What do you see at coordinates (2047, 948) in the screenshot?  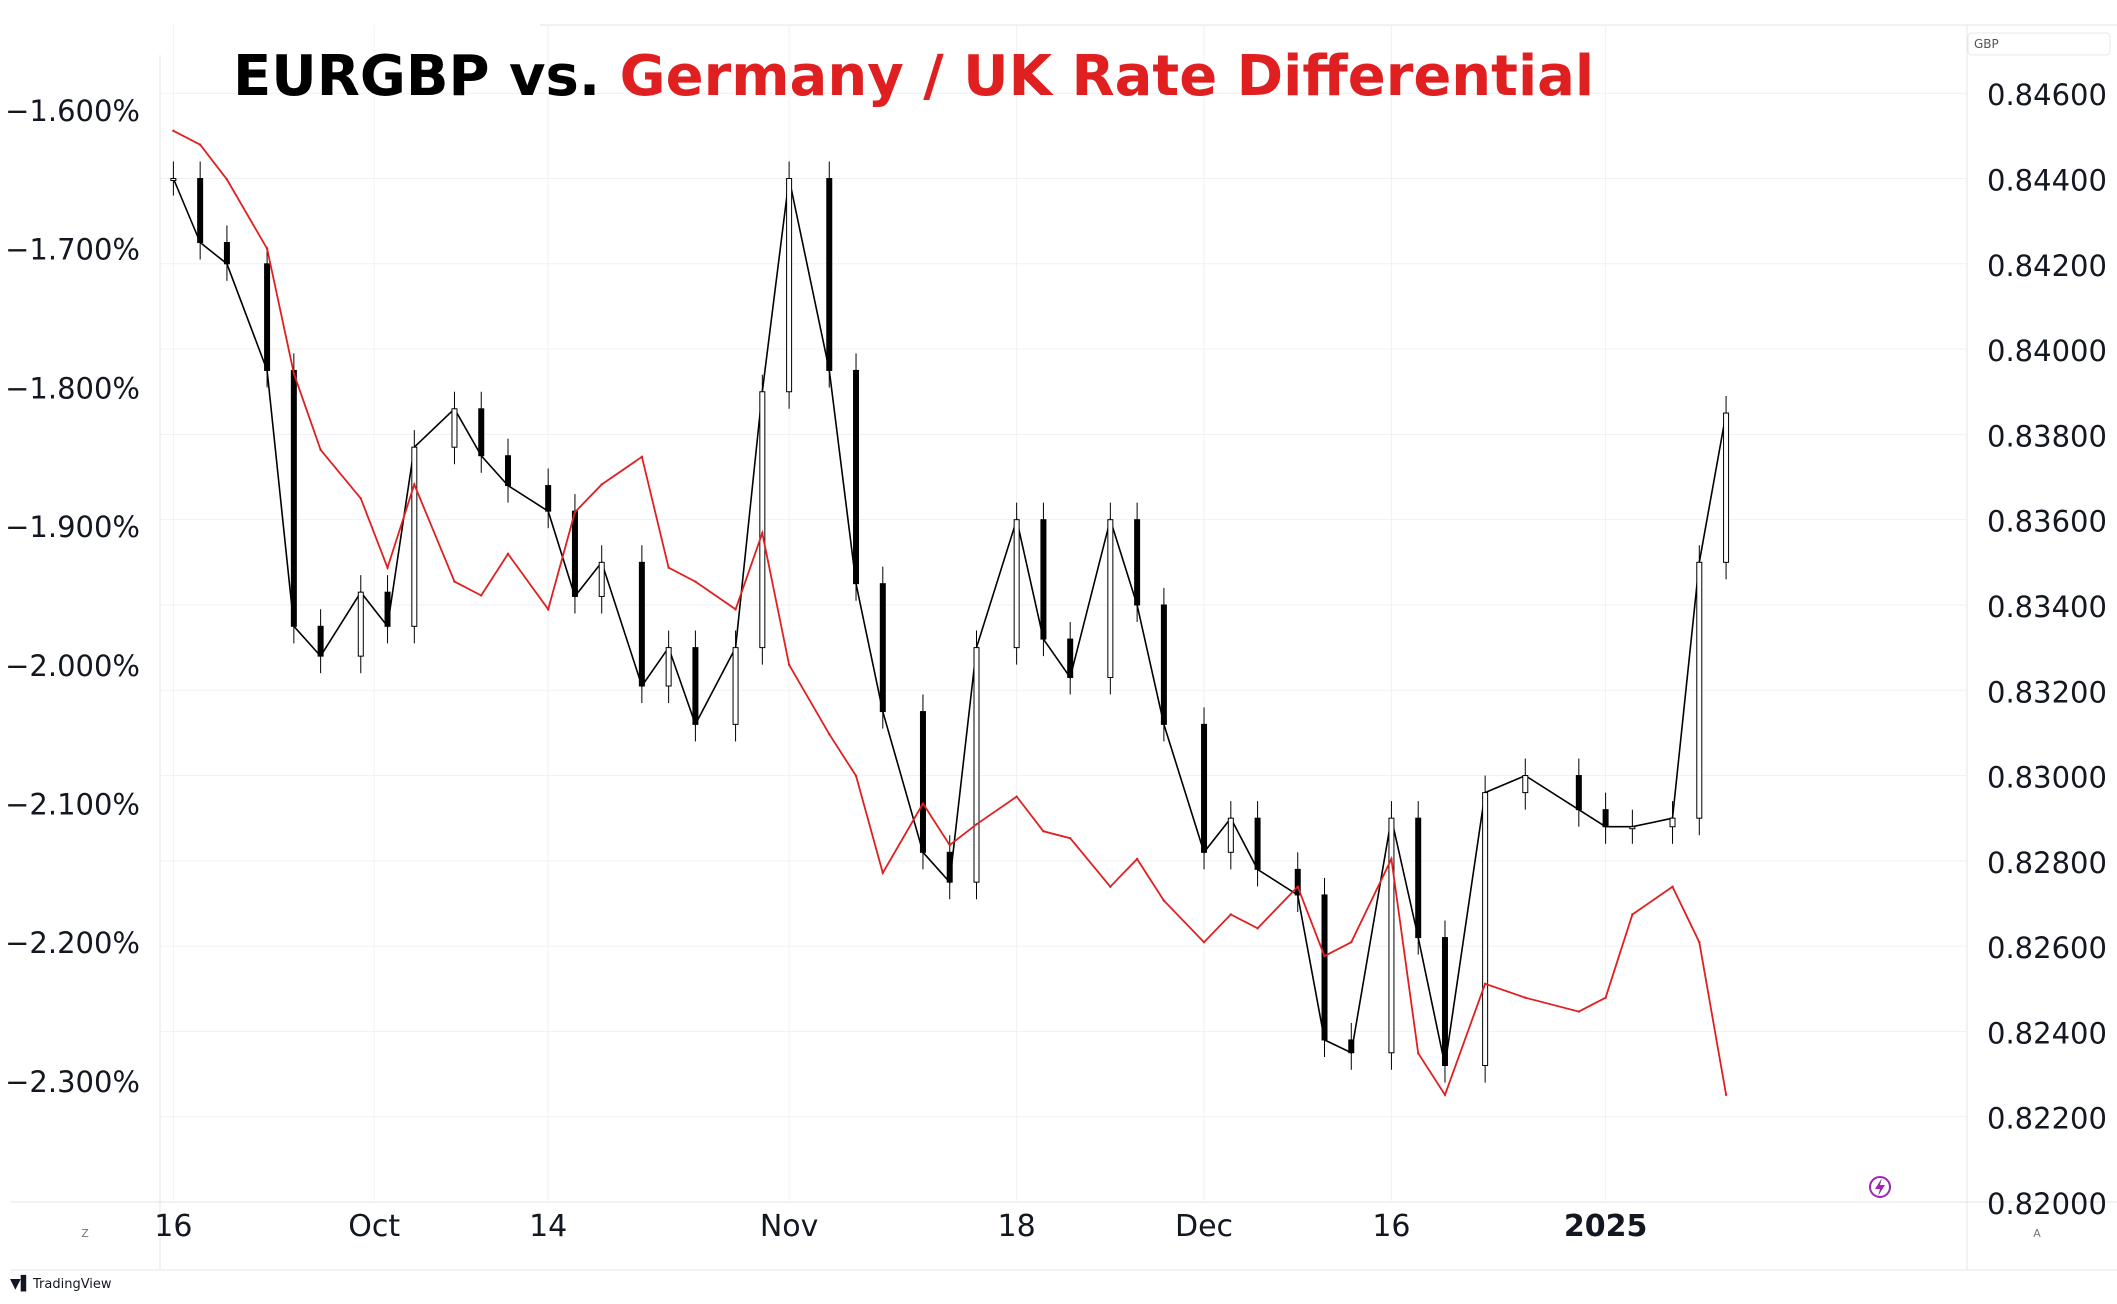 I see `right-axis-tick-label: 0.82600` at bounding box center [2047, 948].